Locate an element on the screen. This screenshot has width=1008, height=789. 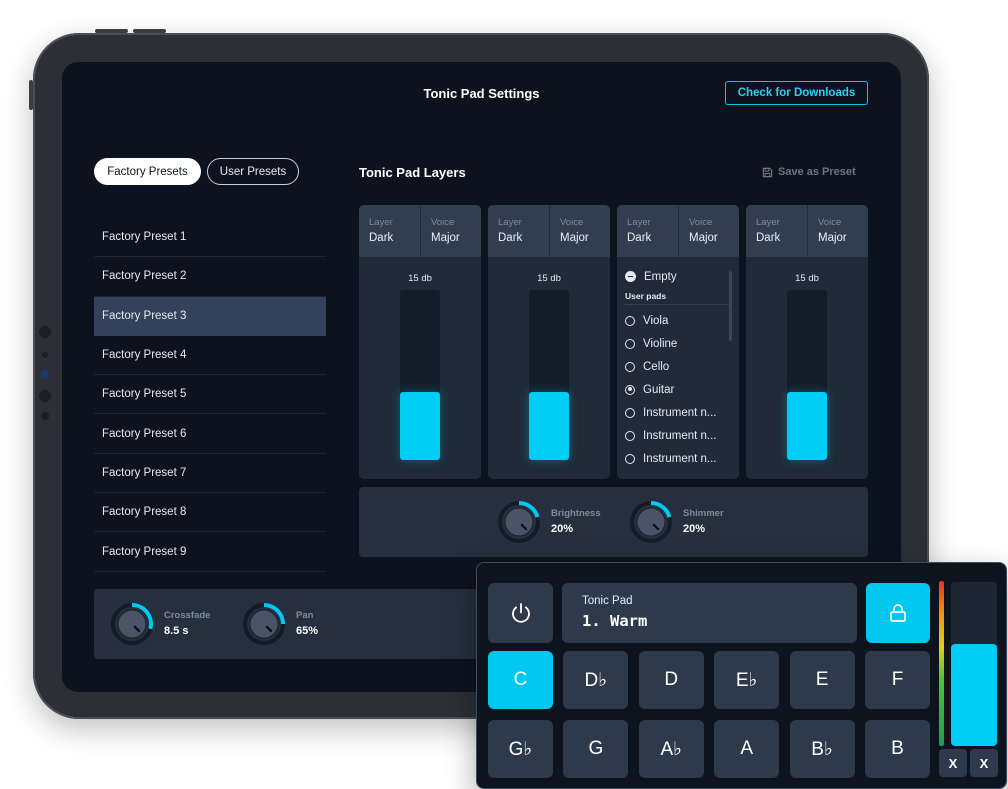
fx-panel: Brightness 20% Shimmer 20% is located at coordinates (613, 522).